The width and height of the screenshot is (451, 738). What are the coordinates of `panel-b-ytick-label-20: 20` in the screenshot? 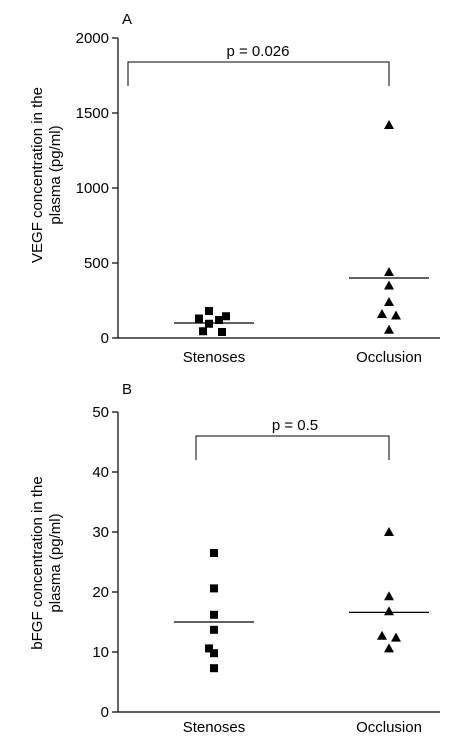 It's located at (100, 592).